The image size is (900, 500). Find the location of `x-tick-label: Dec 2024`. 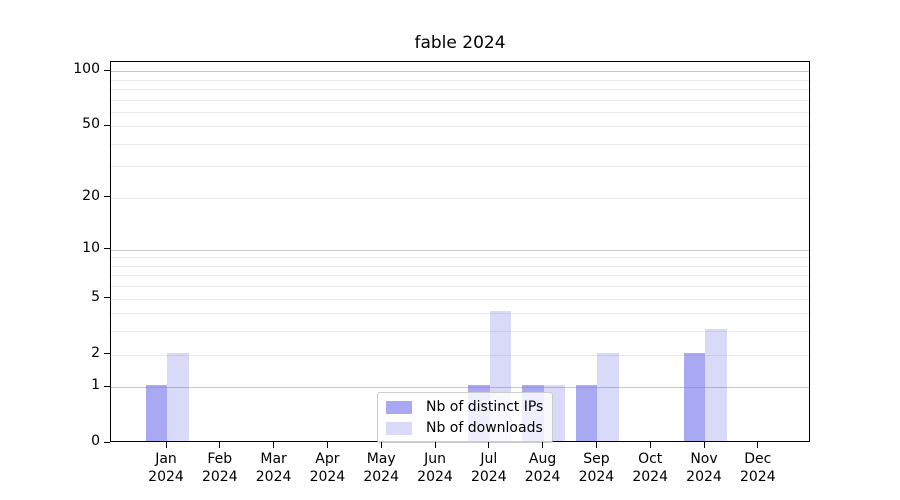

x-tick-label: Dec 2024 is located at coordinates (758, 468).